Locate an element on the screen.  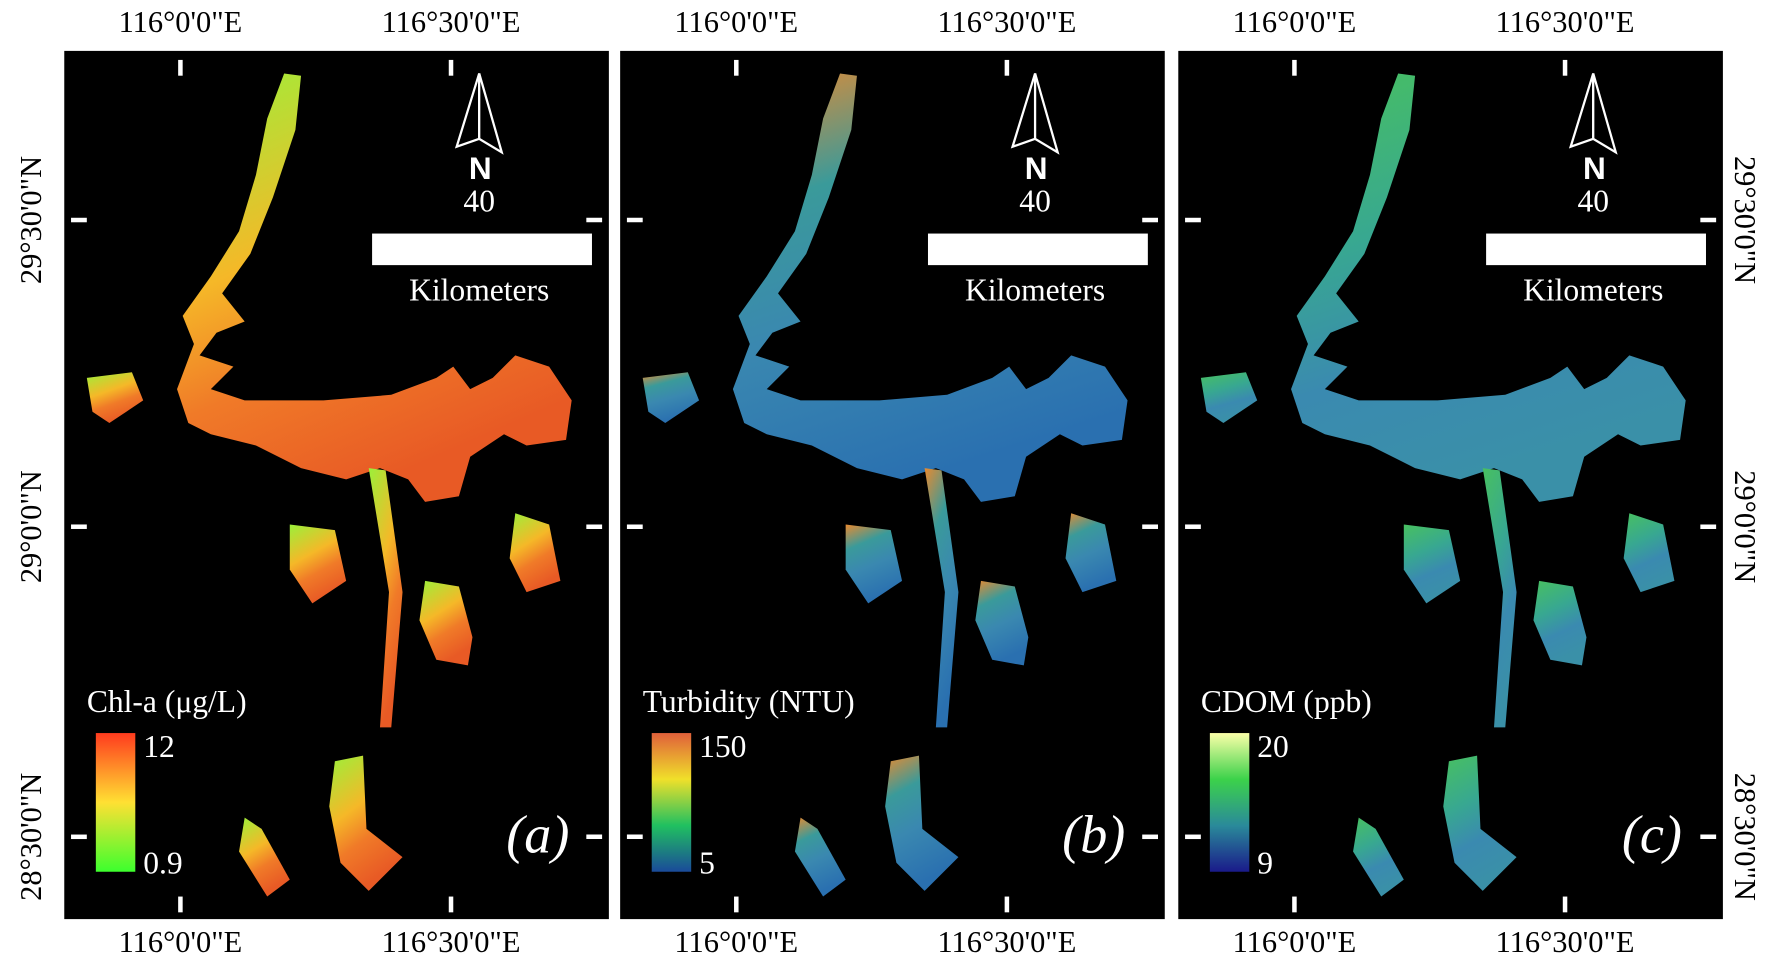
panel-label: (b) is located at coordinates (1093, 835).